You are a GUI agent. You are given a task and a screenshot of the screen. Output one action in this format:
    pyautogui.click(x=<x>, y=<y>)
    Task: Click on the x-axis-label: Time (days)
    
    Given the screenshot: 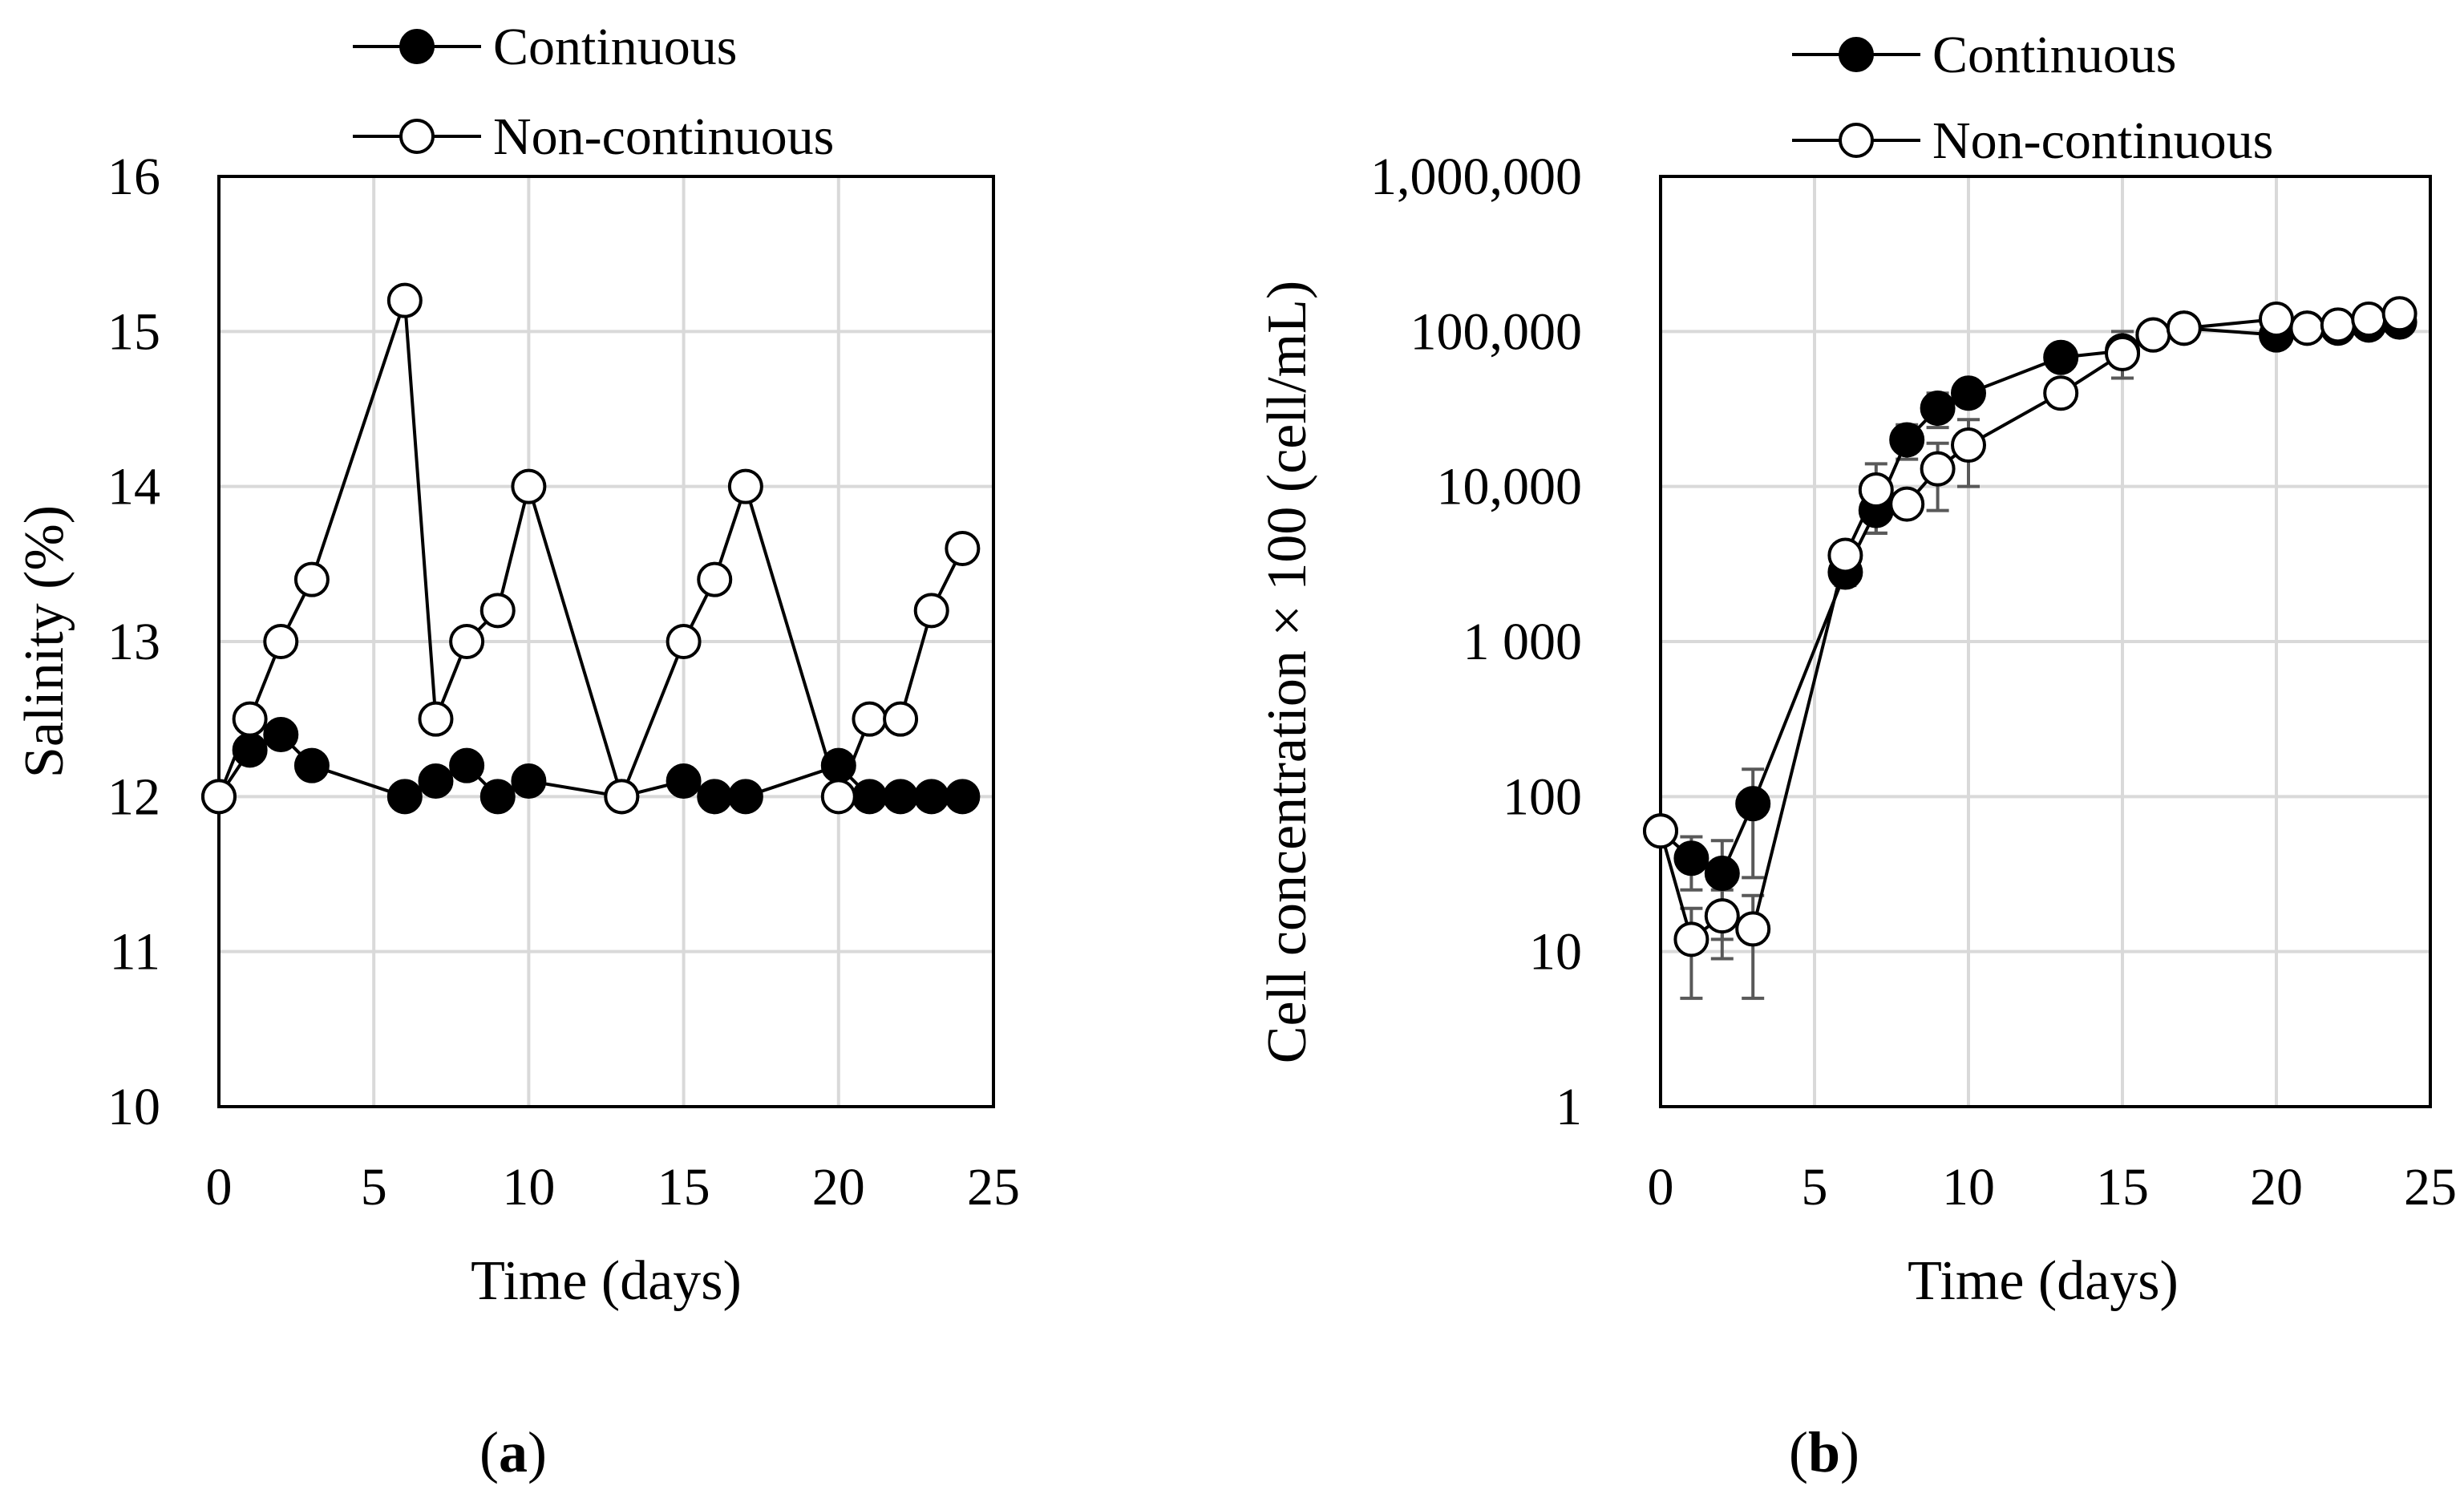 What is the action you would take?
    pyautogui.click(x=606, y=1281)
    